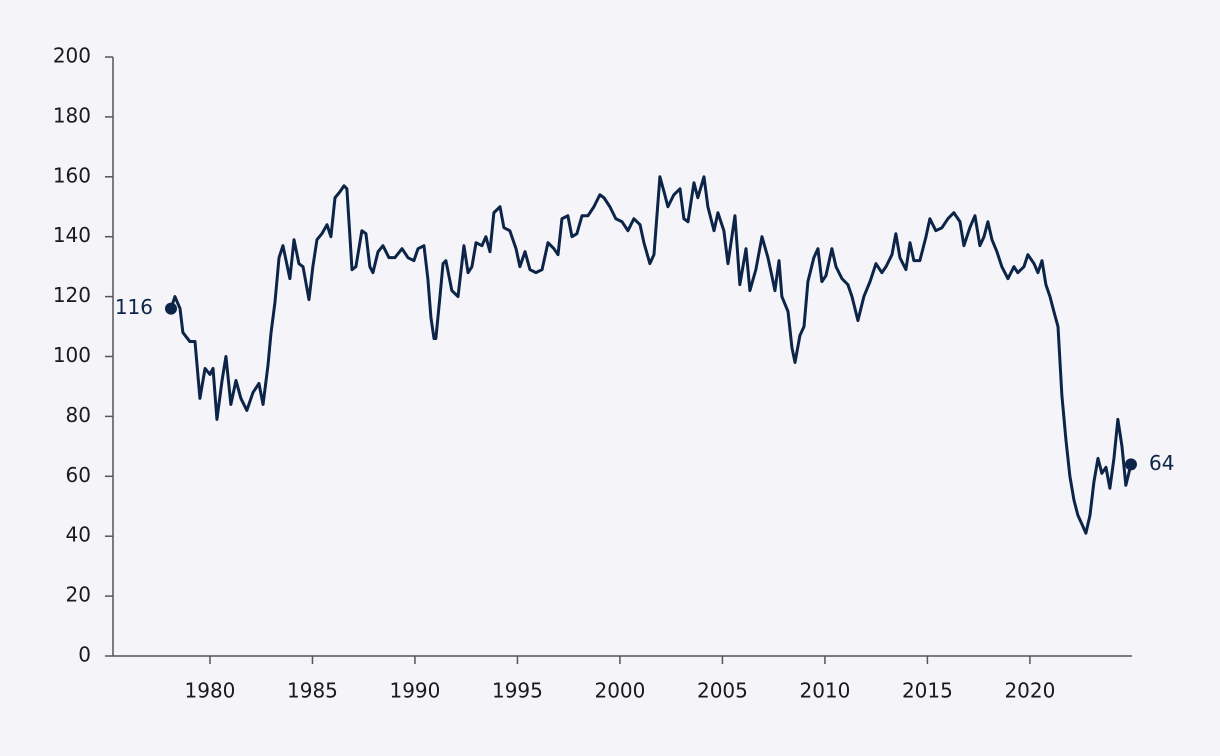 The width and height of the screenshot is (1220, 756). I want to click on x-tick-label: 2020, so click(1029, 691).